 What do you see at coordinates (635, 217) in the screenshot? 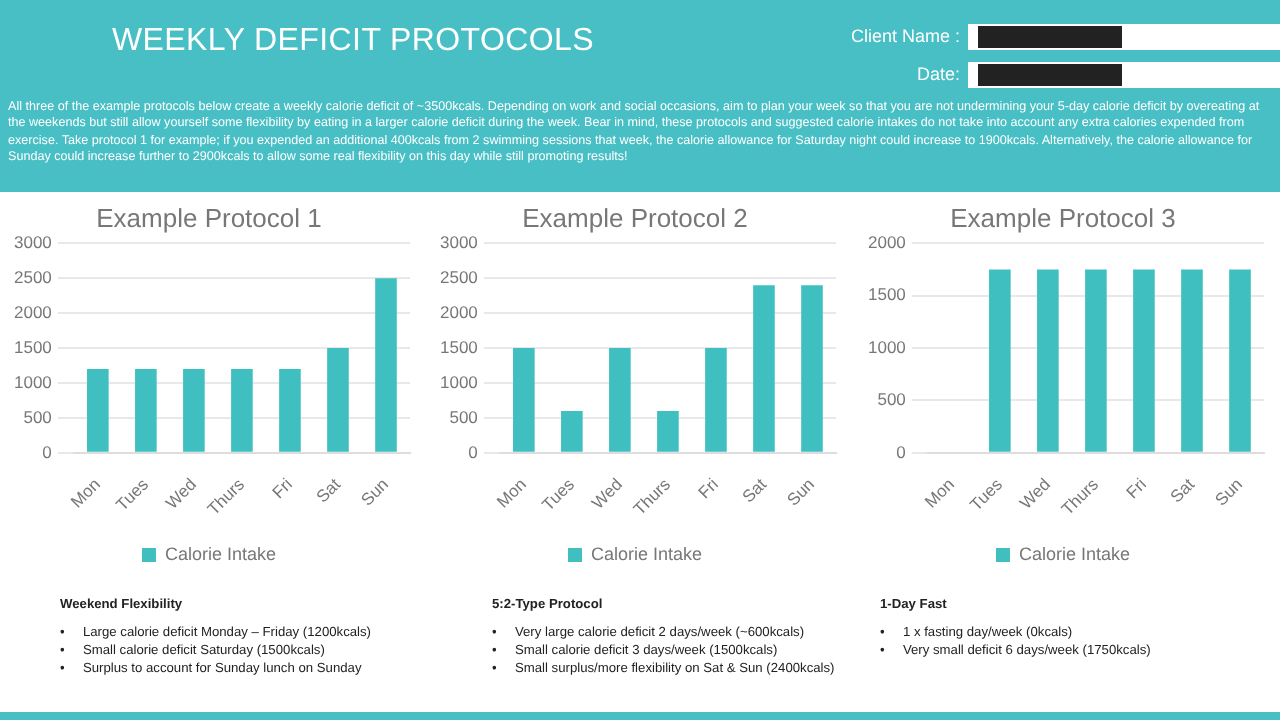
I see `chart-title: Example Protocol 2` at bounding box center [635, 217].